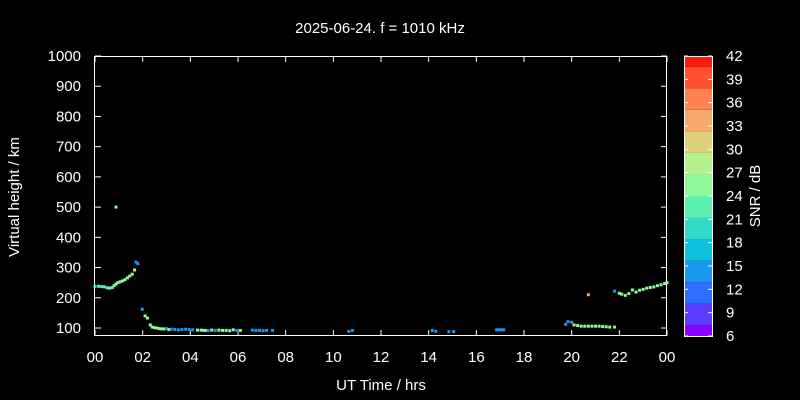  Describe the element at coordinates (734, 219) in the screenshot. I see `colorbar-tick-label: 21` at that location.